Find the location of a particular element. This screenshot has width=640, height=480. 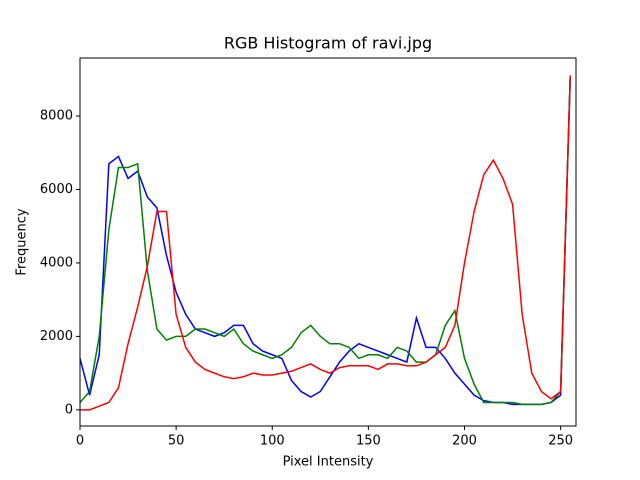

y-tick-label: 4000 is located at coordinates (56, 262).